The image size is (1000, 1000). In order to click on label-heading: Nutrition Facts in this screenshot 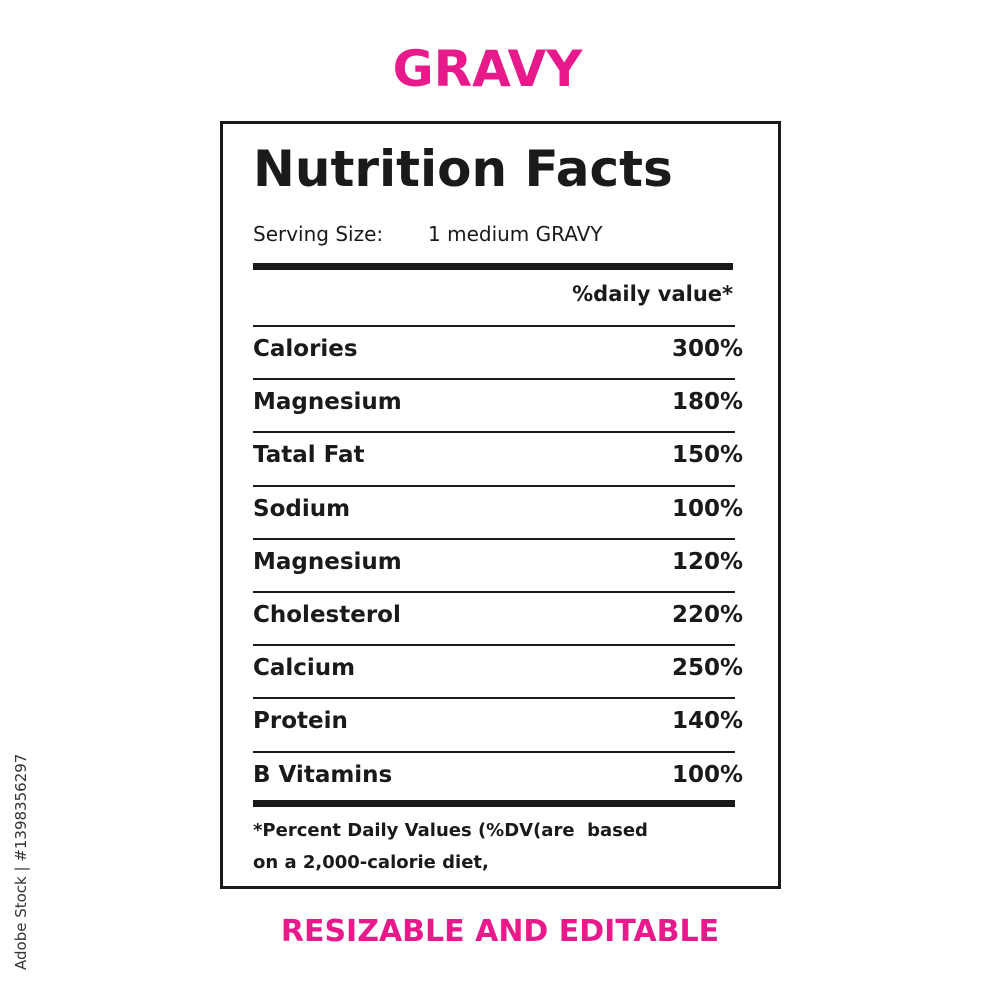, I will do `click(463, 169)`.